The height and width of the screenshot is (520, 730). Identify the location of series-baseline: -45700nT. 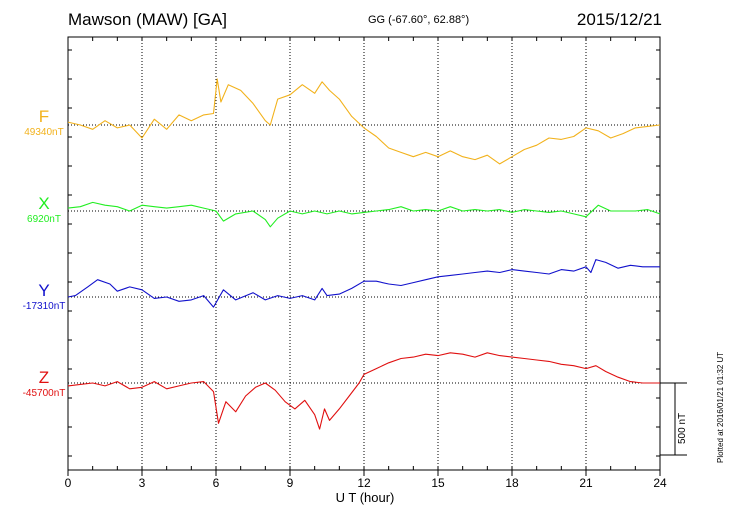
(44, 393).